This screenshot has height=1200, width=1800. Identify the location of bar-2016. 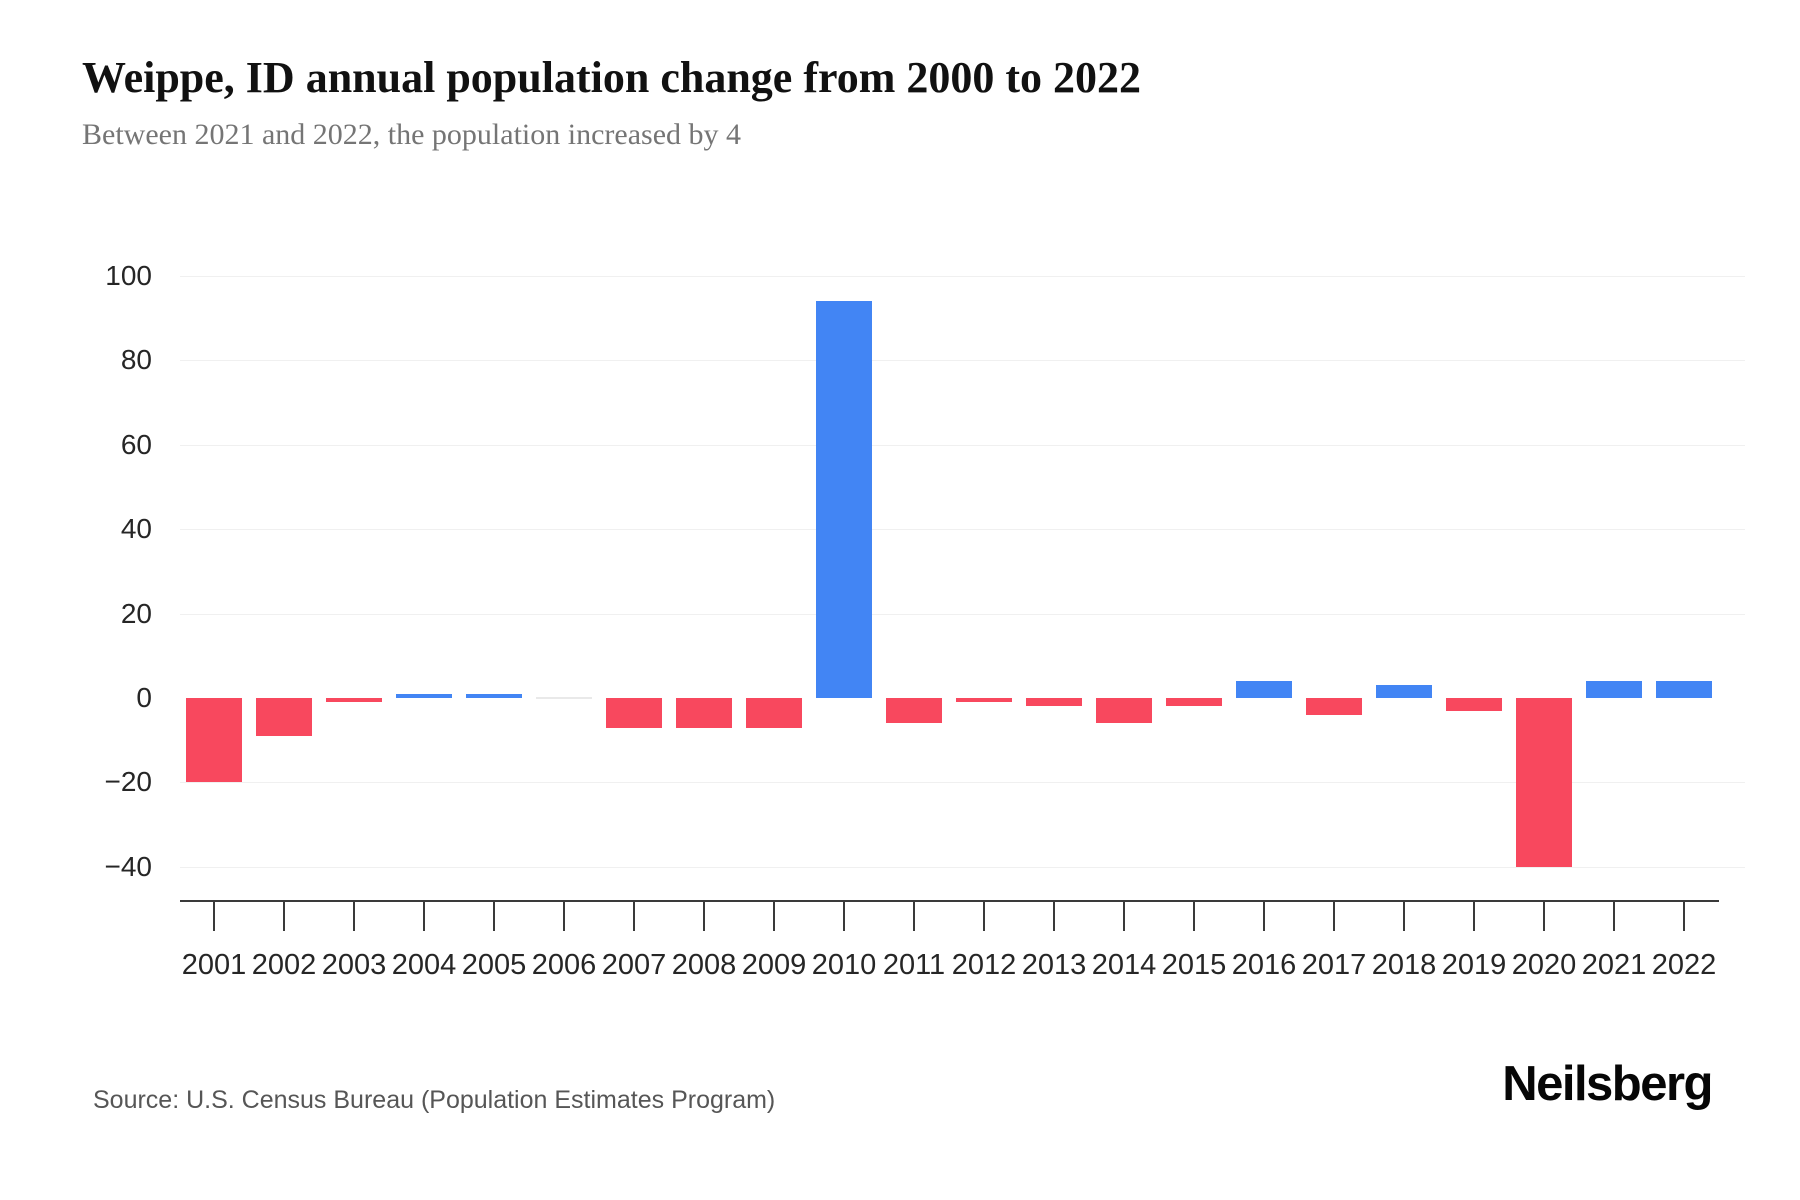
(1264, 689).